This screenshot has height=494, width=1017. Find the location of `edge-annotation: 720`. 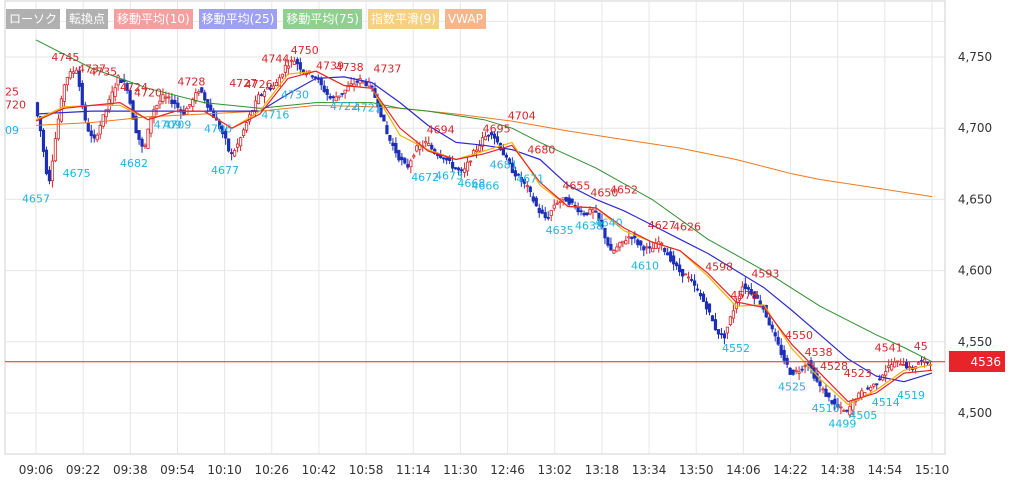

edge-annotation: 720 is located at coordinates (15, 104).